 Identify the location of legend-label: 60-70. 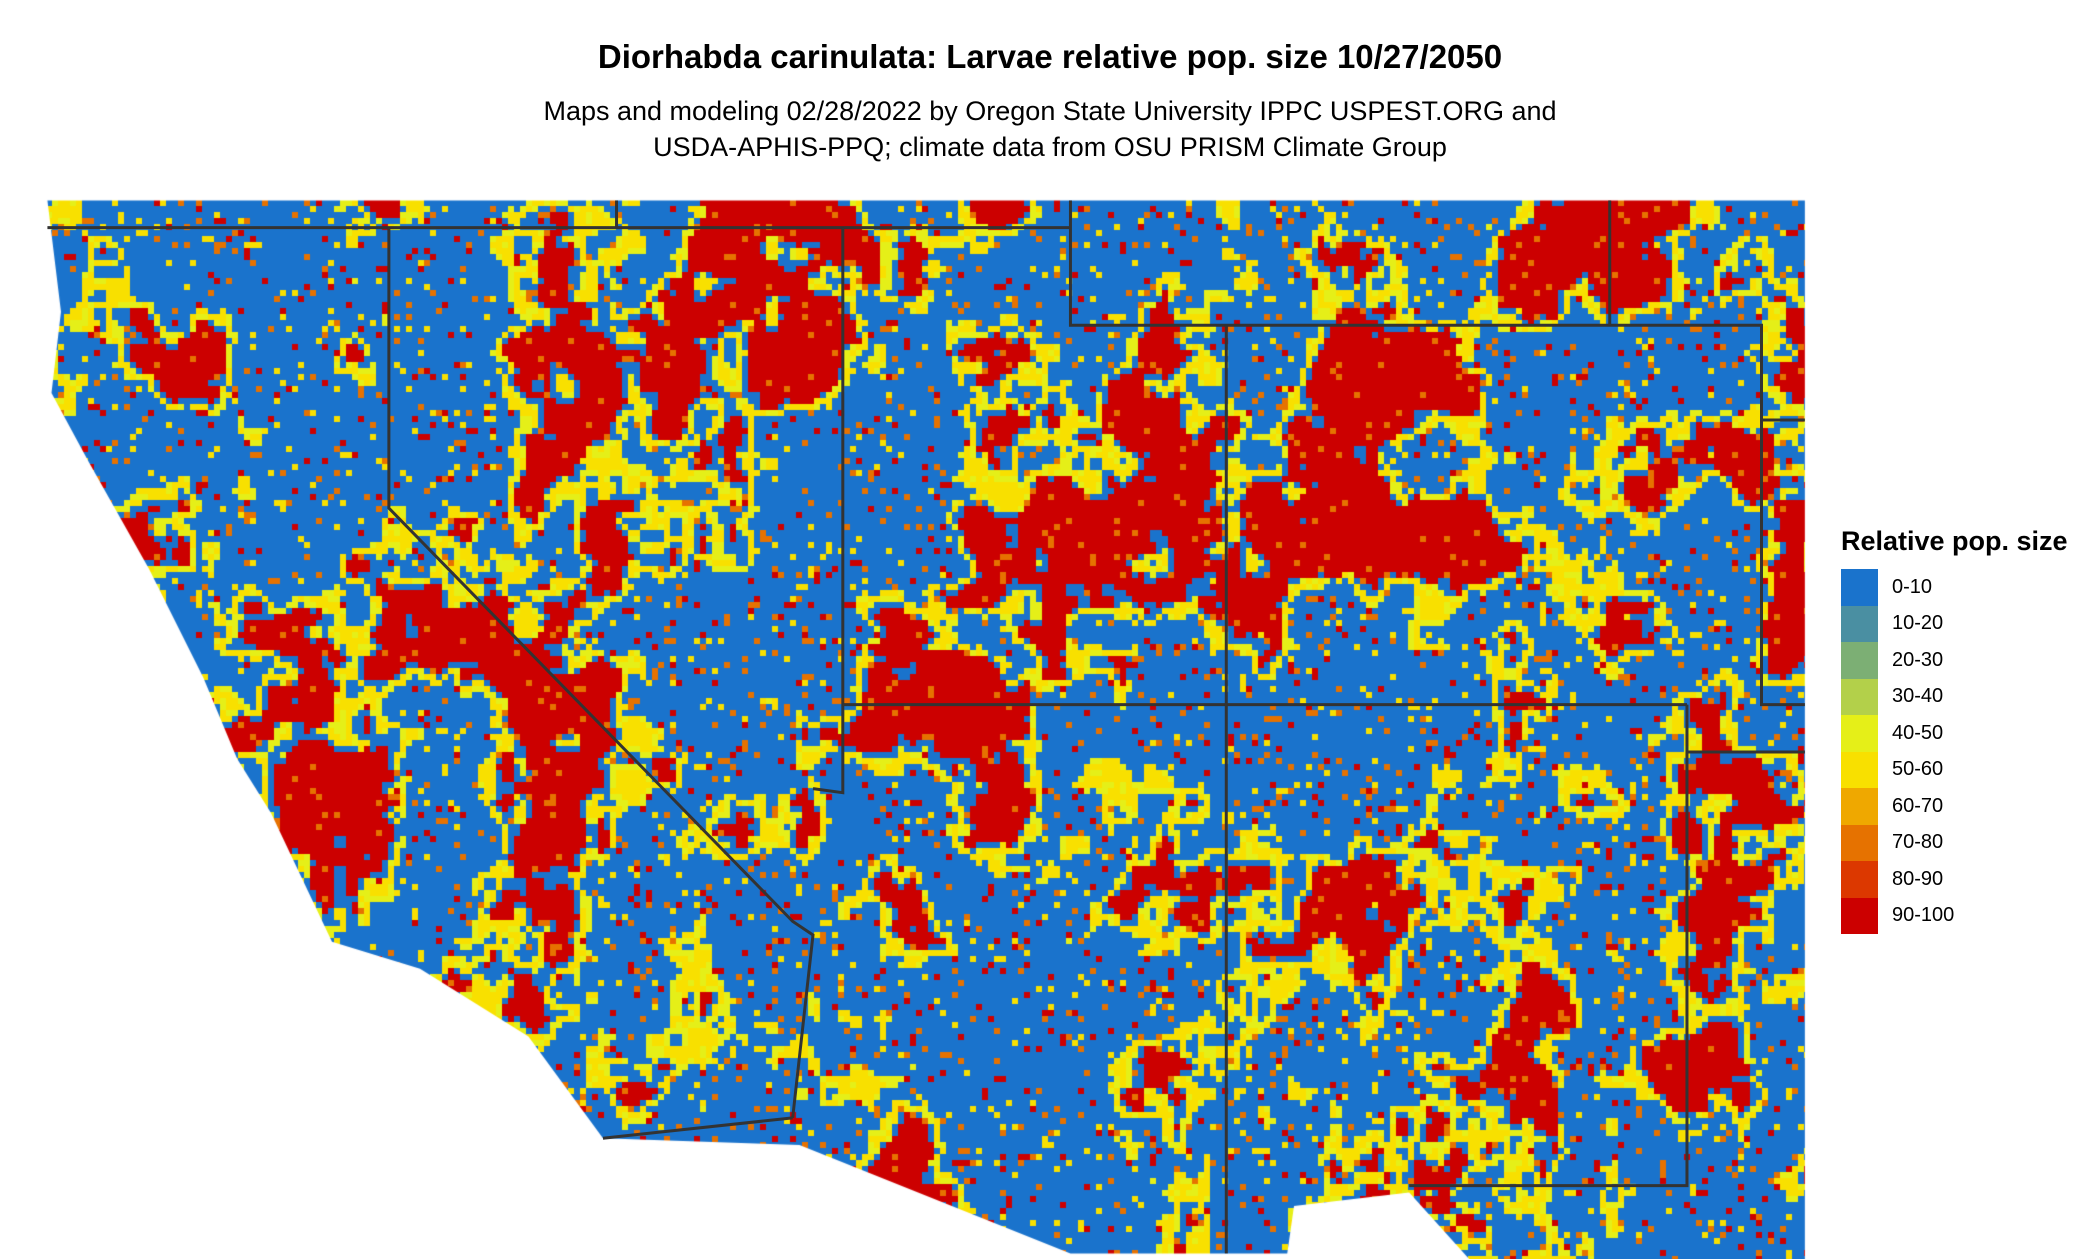
(1918, 805).